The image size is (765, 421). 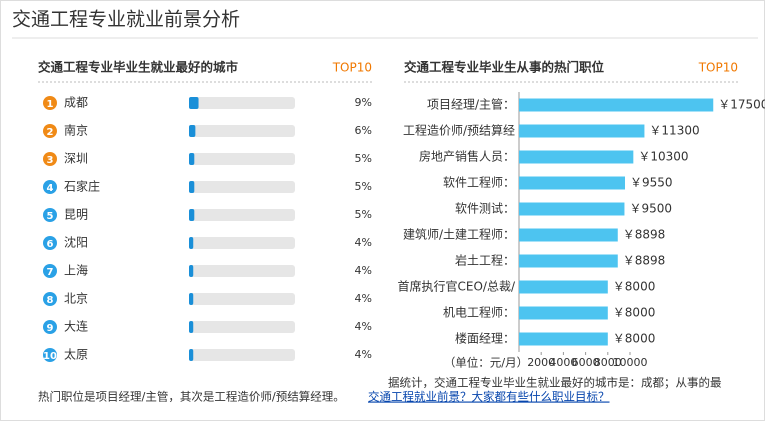 What do you see at coordinates (586, 362) in the screenshot?
I see `x-tick-label: 6000` at bounding box center [586, 362].